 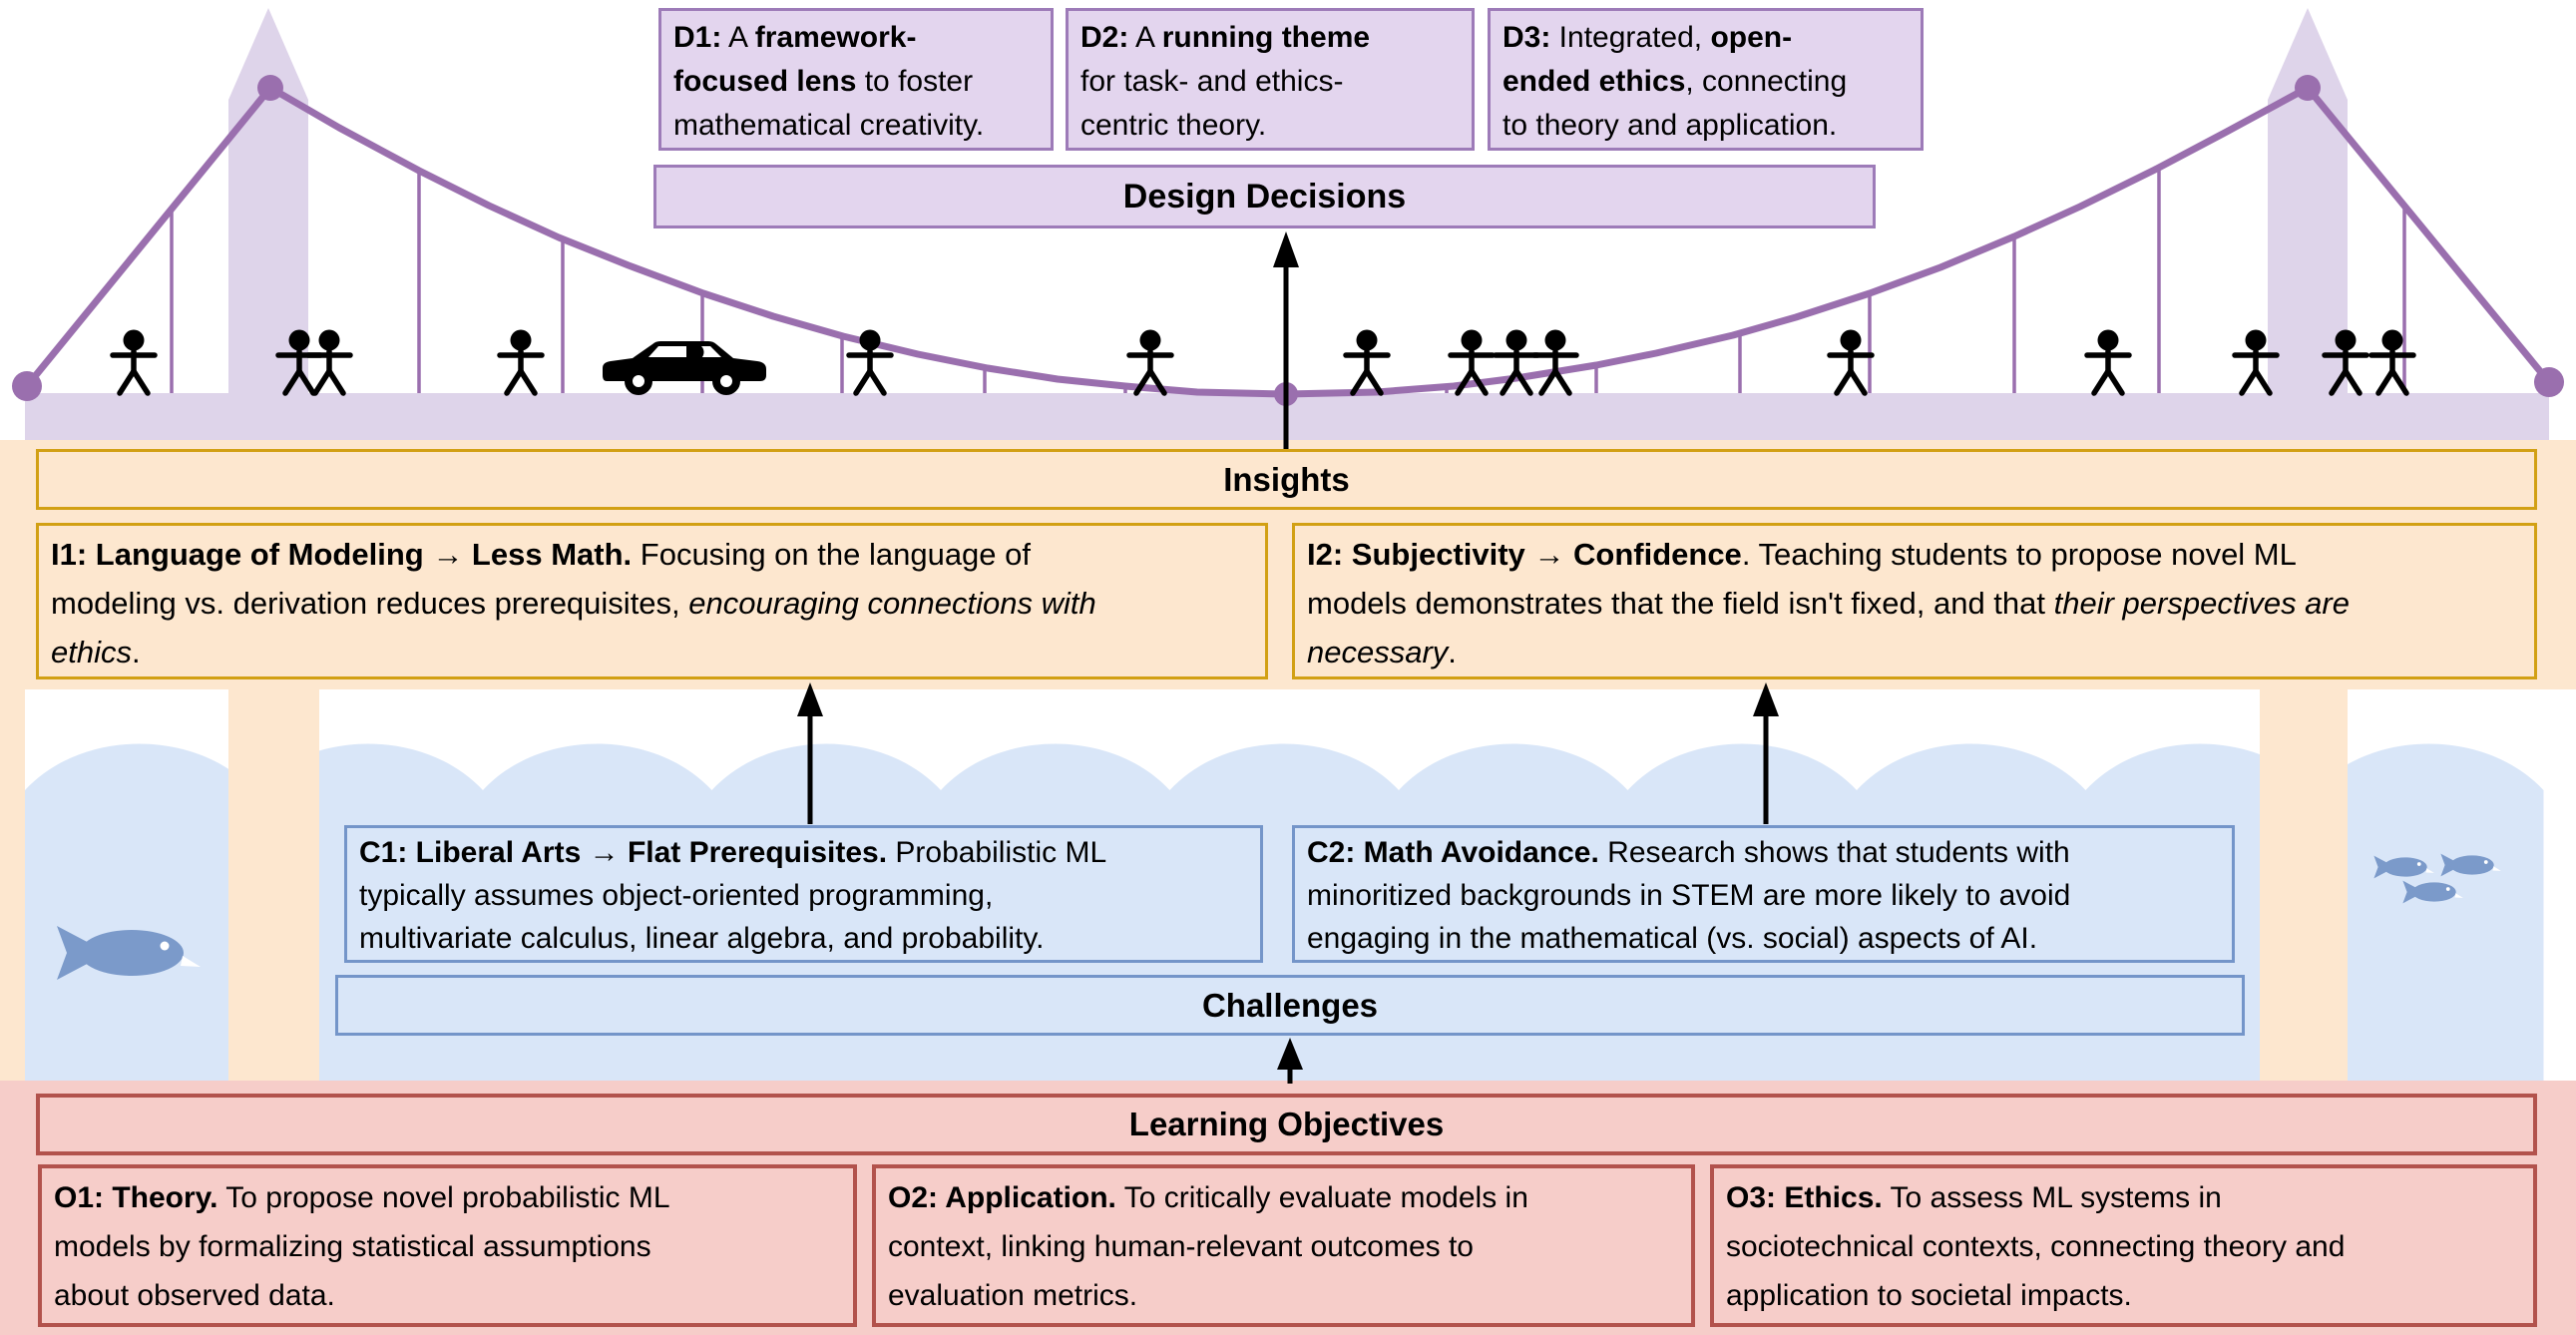 I want to click on learning-objectives-banner: Learning Objectives, so click(x=1286, y=1124).